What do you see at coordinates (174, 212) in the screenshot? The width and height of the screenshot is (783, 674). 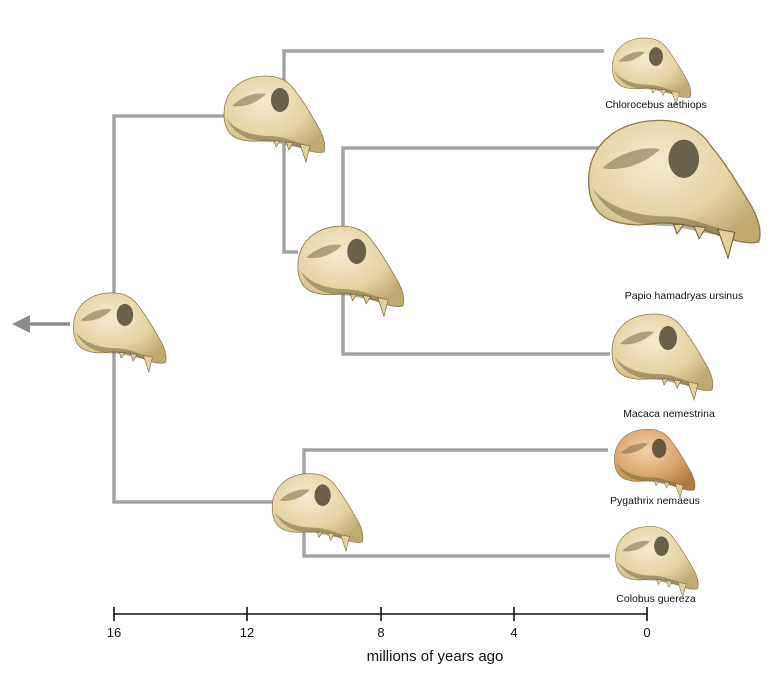 I see `branch-root-to-catarrhine` at bounding box center [174, 212].